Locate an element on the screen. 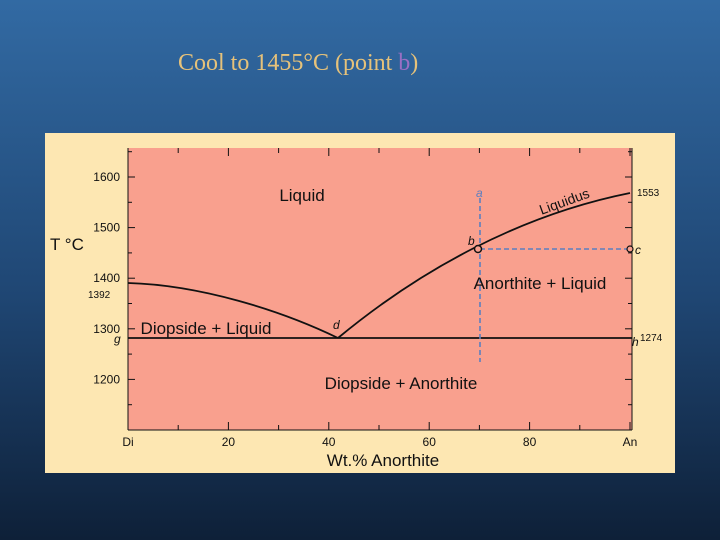  y-tick-label: 1400 is located at coordinates (106, 278).